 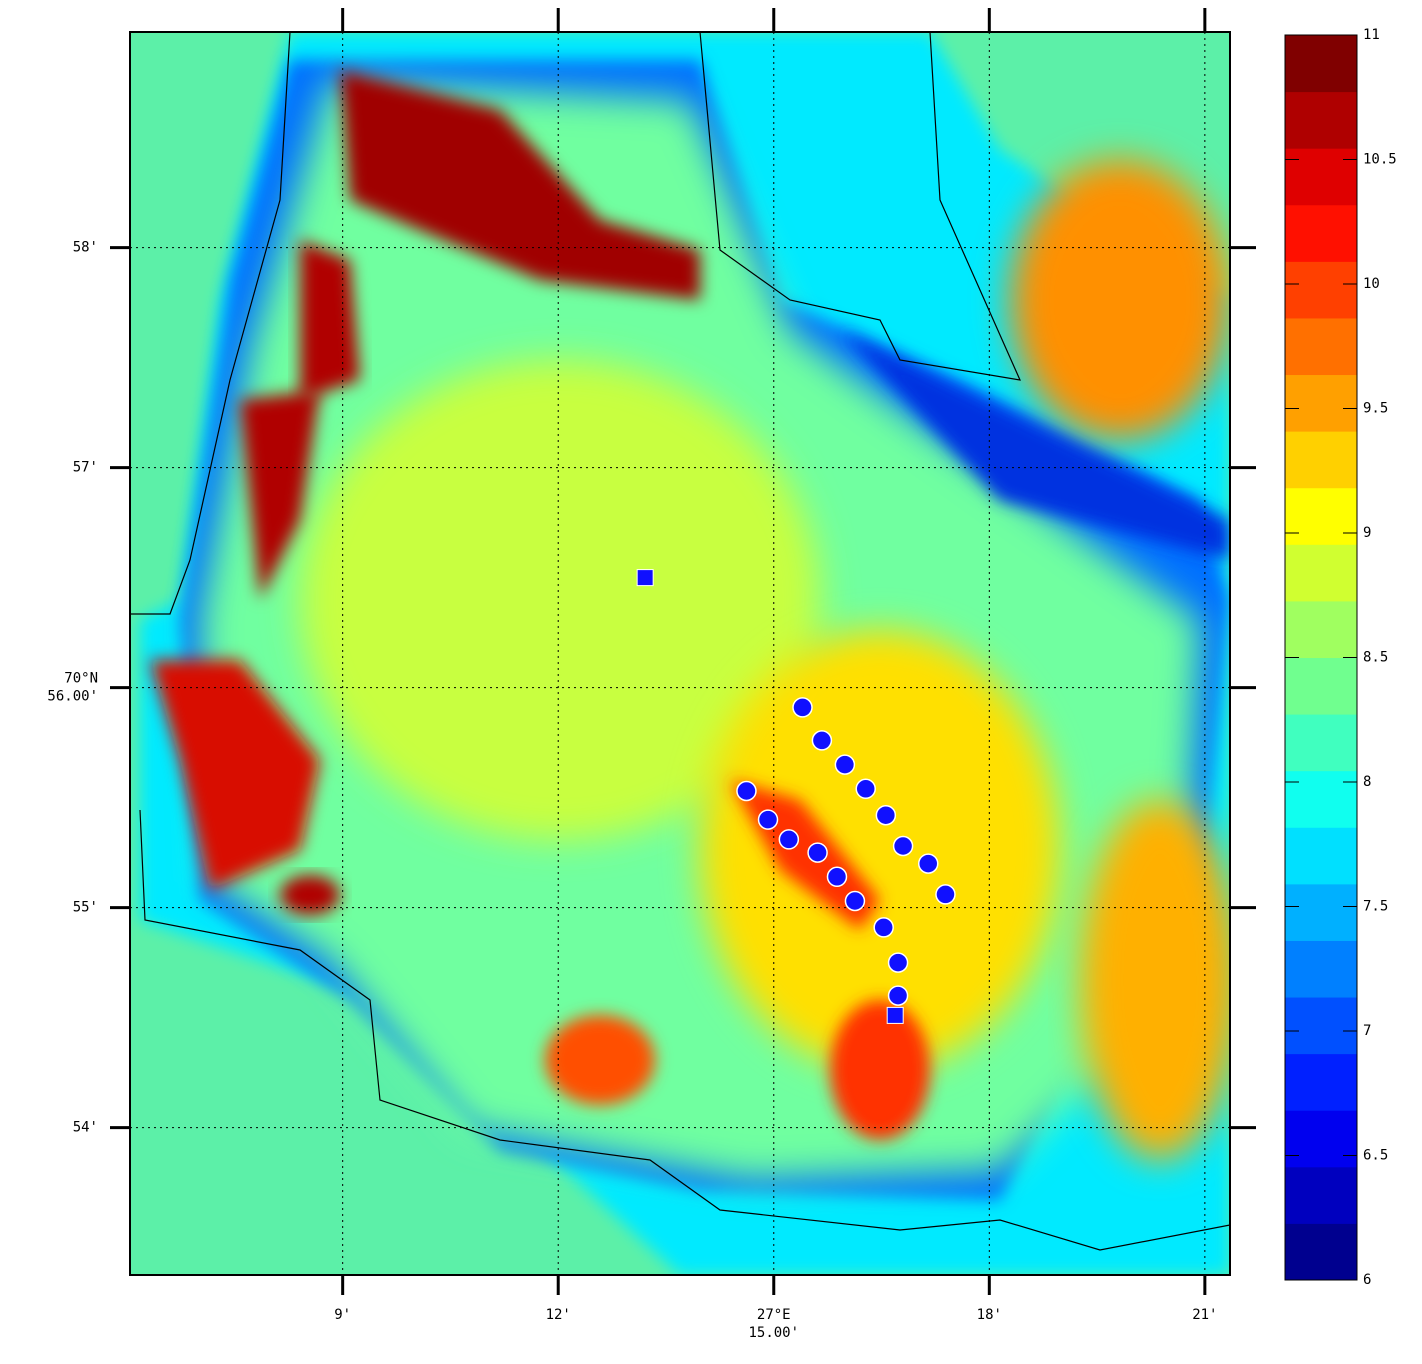 What do you see at coordinates (1204, 1315) in the screenshot?
I see `x-tick-label: 21'` at bounding box center [1204, 1315].